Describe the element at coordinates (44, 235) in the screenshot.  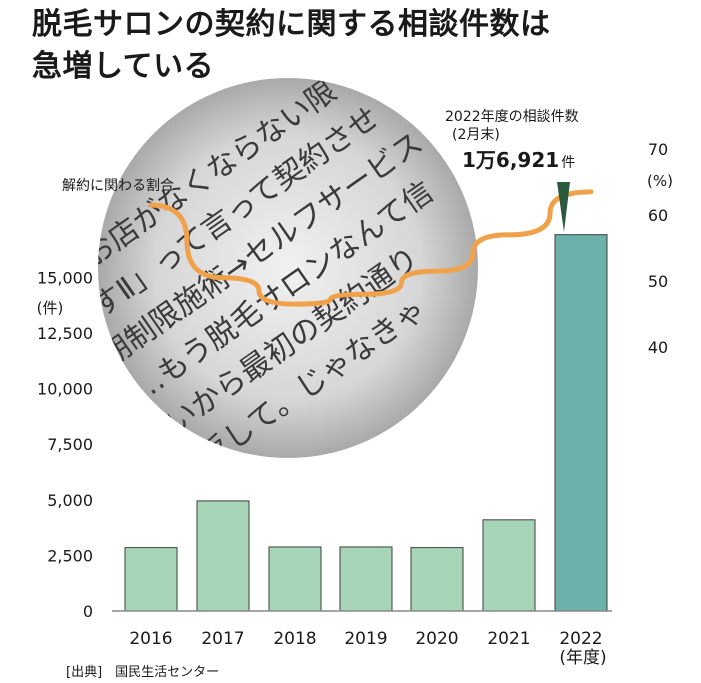
I see `illustration-text-line: これ。` at that location.